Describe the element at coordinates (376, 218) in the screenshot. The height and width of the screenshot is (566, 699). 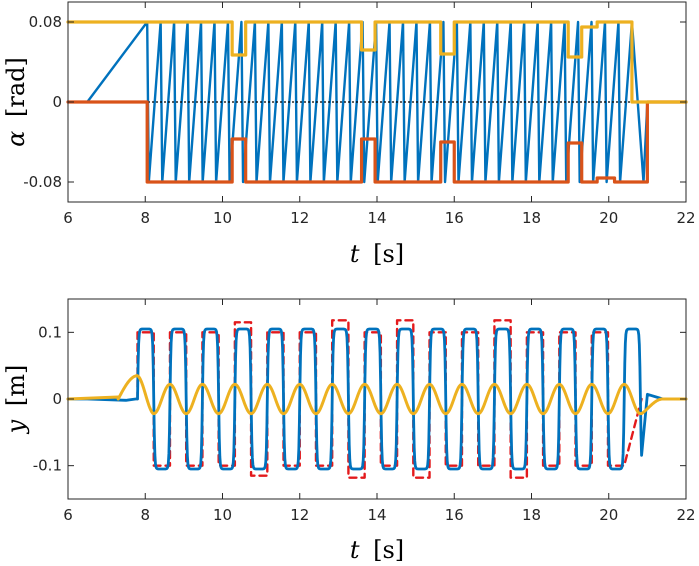
I see `alpha-xtick-label: 14` at that location.